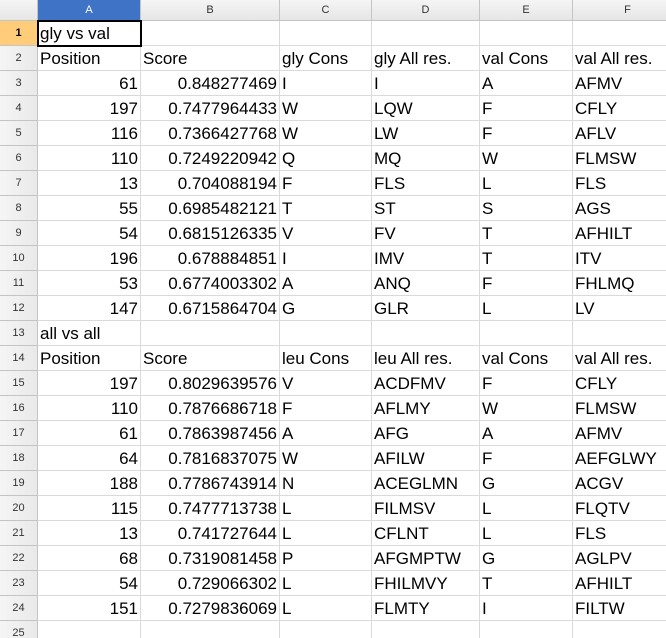  What do you see at coordinates (210, 158) in the screenshot?
I see `cell-b6: 0.7249220942` at bounding box center [210, 158].